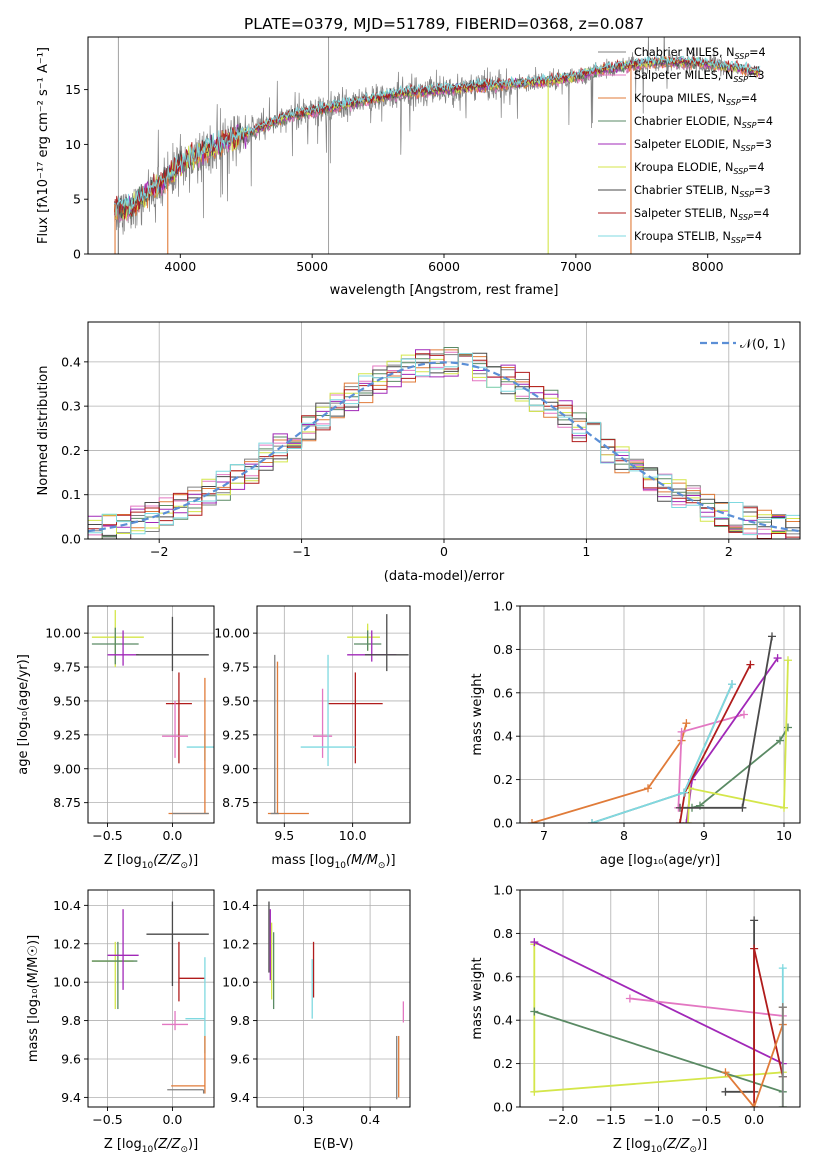 This screenshot has width=819, height=1170. I want to click on y-tick-label: 9.75, so click(67, 667).